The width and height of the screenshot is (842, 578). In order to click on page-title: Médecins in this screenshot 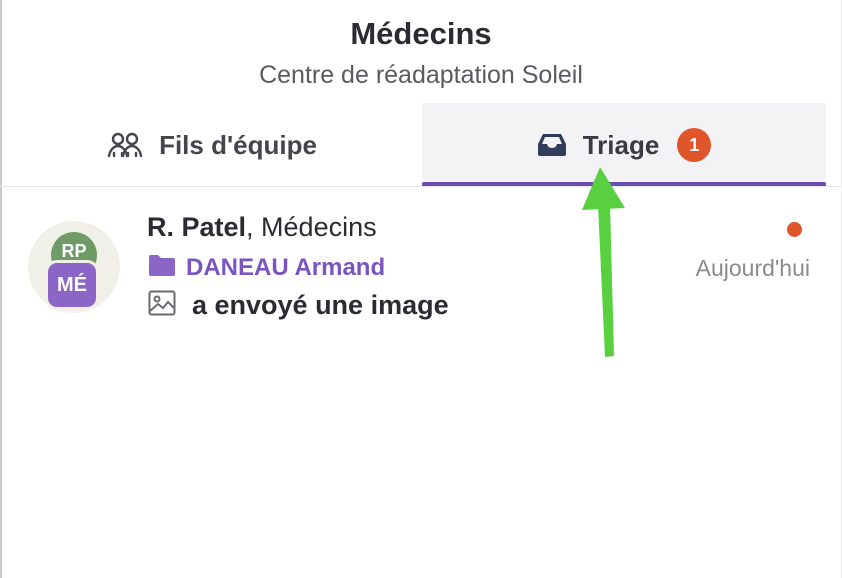, I will do `click(421, 33)`.